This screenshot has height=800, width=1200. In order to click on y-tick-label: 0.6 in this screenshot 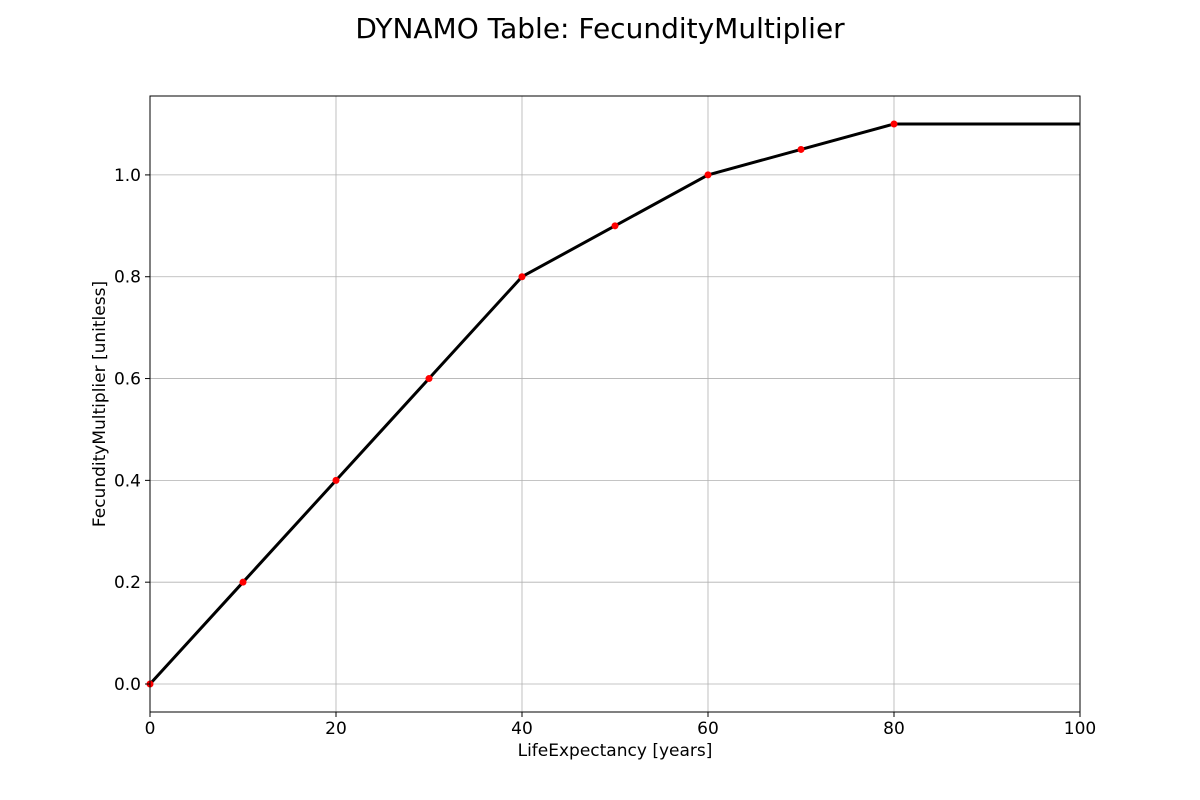, I will do `click(127, 380)`.